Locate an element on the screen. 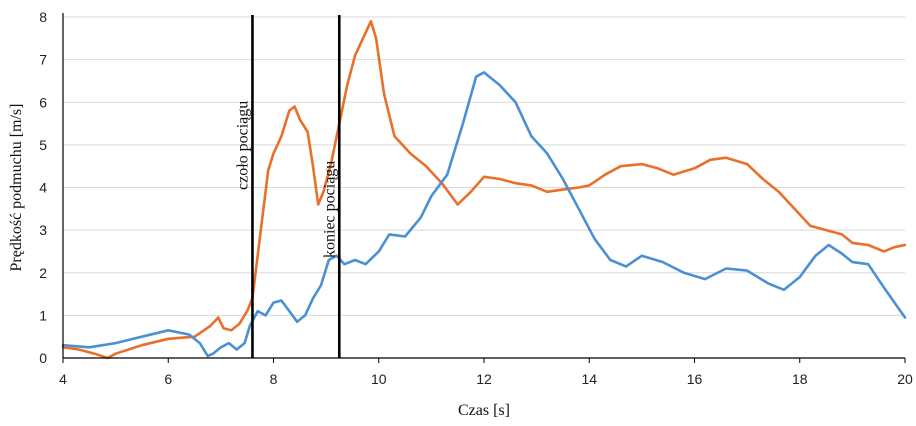  x-tick-label-5: 14 is located at coordinates (589, 379).